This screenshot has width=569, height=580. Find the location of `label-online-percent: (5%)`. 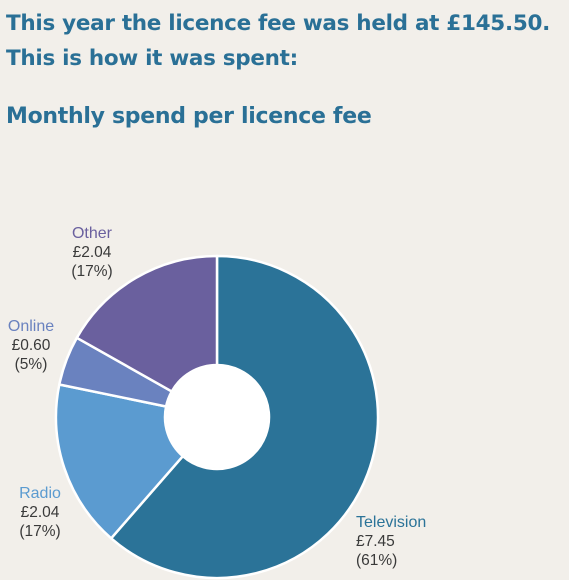

label-online-percent: (5%) is located at coordinates (31, 364).